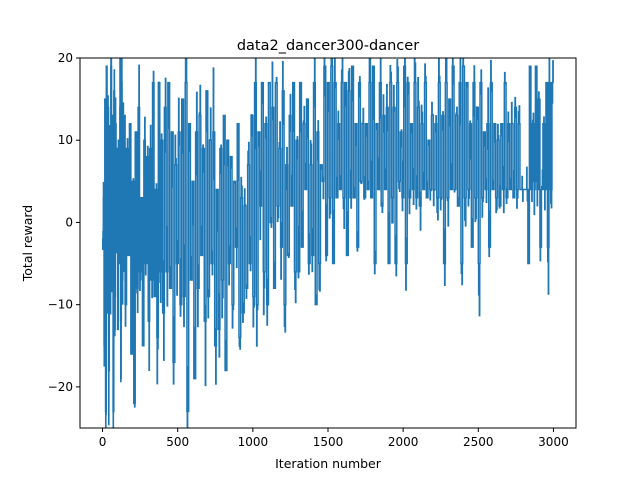 Image resolution: width=640 pixels, height=484 pixels. I want to click on x-tick-label: 500, so click(177, 442).